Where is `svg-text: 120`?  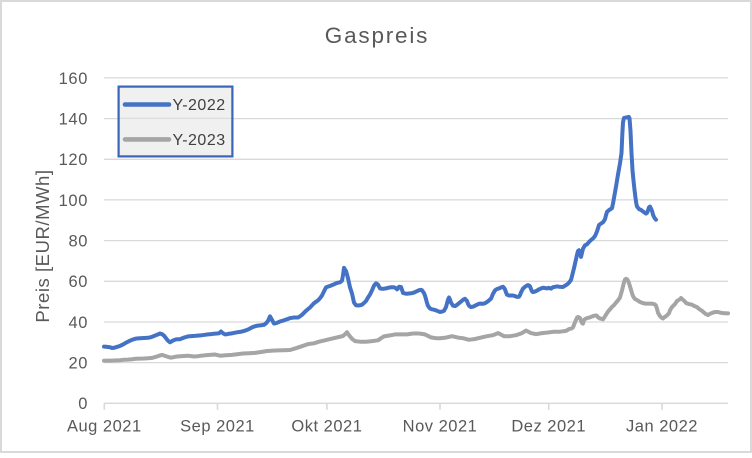
svg-text: 120 is located at coordinates (73, 160).